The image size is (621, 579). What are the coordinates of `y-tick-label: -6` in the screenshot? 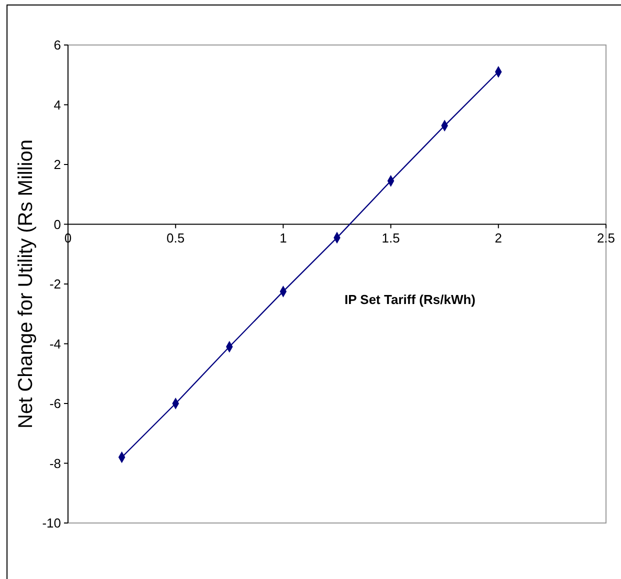 It's located at (55, 404).